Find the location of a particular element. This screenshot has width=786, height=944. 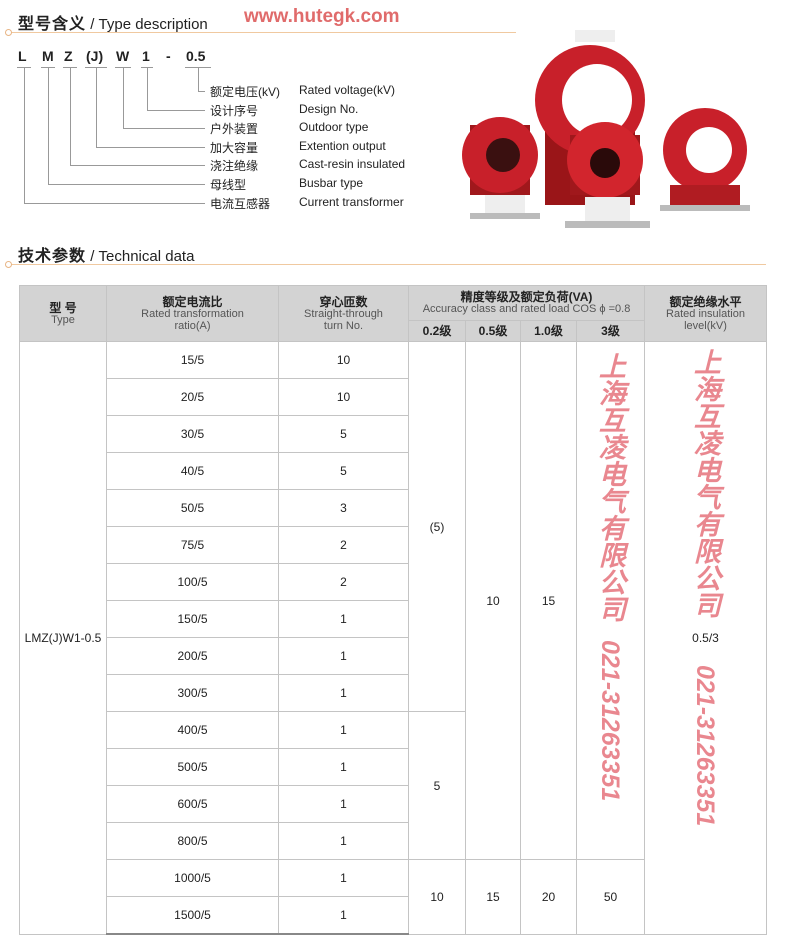

ratio-cell: 300/5 is located at coordinates (192, 693).